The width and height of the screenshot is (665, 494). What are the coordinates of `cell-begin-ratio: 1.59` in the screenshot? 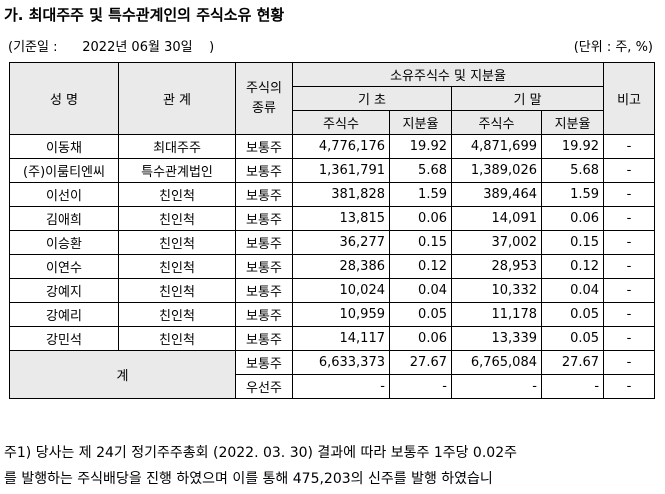 It's located at (420, 194).